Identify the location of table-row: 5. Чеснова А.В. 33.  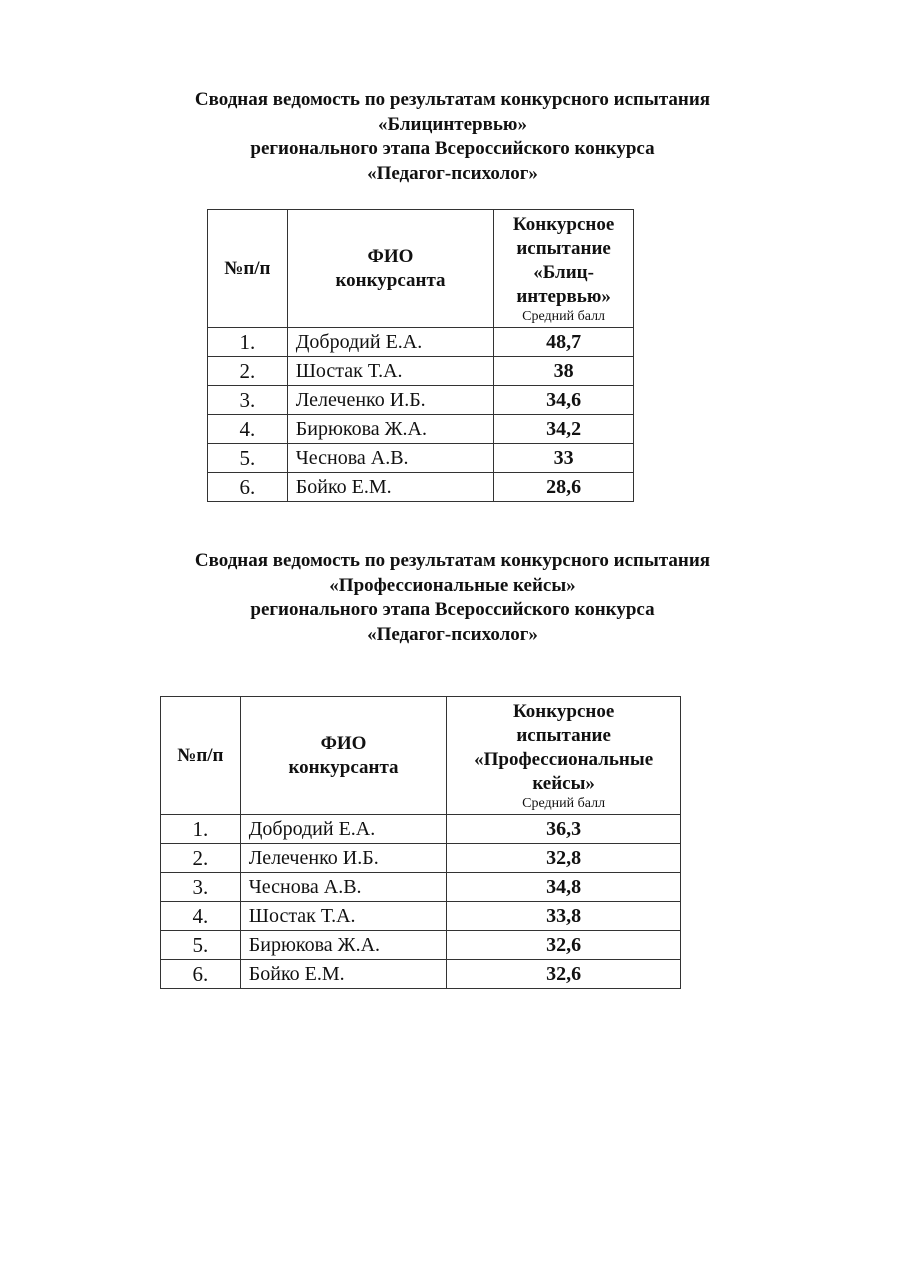
(420, 458).